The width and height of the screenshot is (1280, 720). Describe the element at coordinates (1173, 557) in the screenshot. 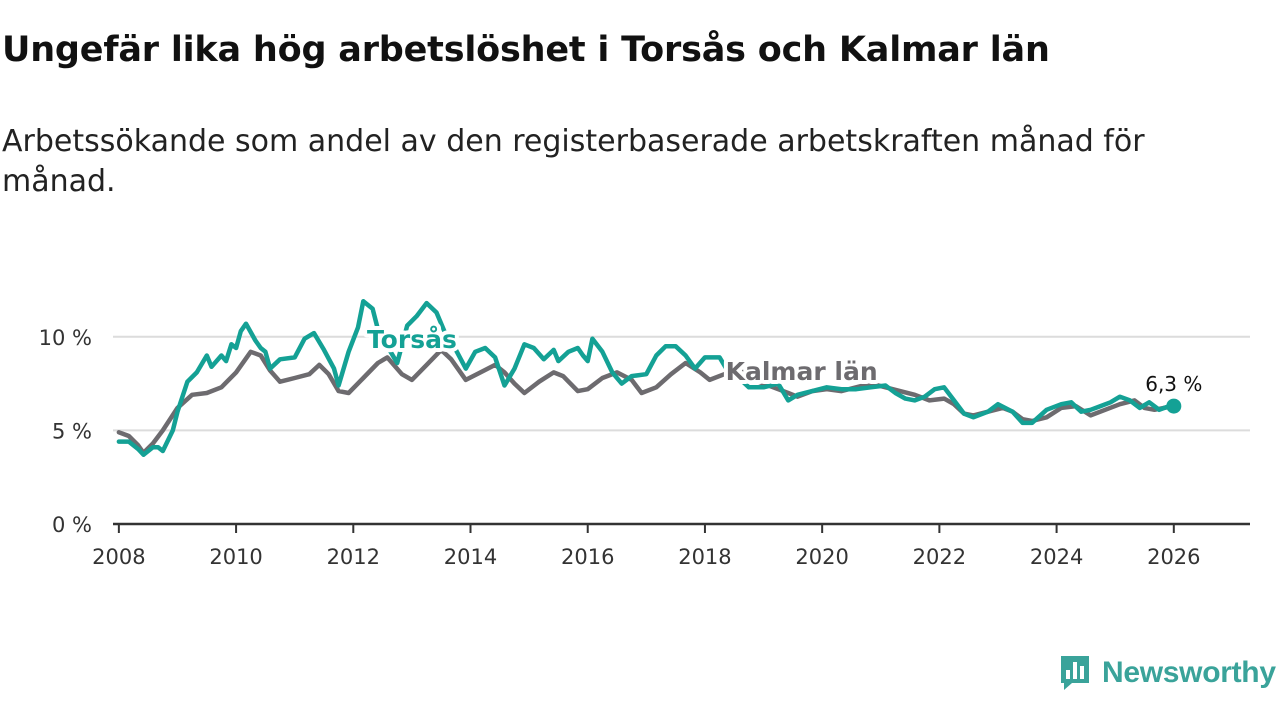

I see `x-tick-label: 2026` at that location.